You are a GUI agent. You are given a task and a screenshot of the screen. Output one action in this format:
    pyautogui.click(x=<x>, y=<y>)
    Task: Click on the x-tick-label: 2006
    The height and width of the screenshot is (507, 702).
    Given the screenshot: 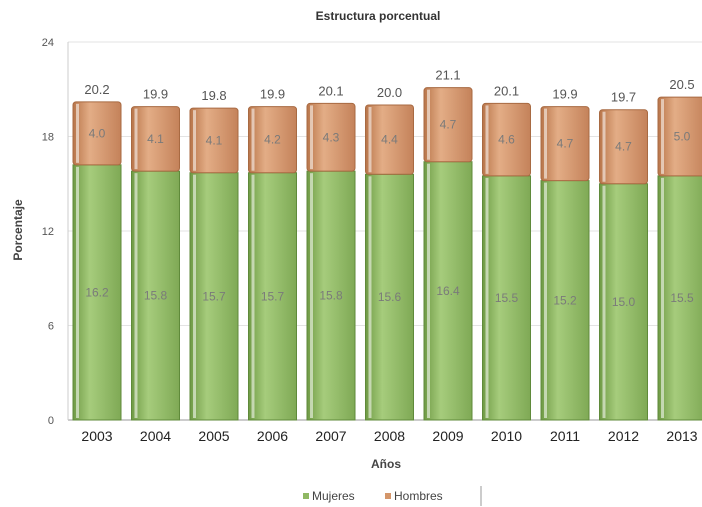 What is the action you would take?
    pyautogui.click(x=272, y=436)
    